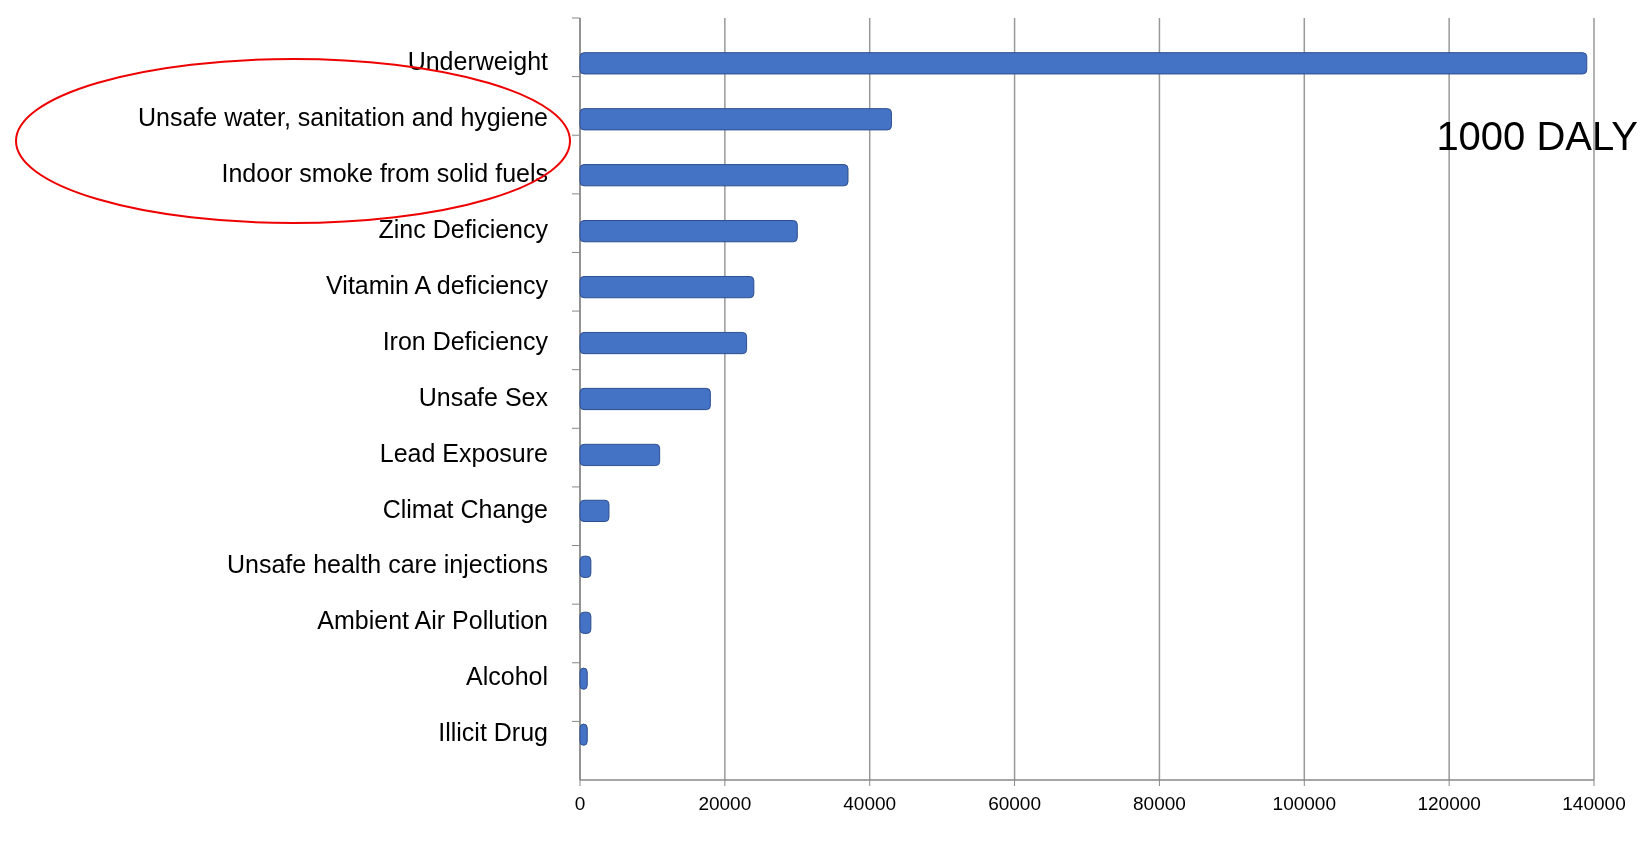 The image size is (1642, 842). I want to click on x-tick-label: 80000, so click(1159, 803).